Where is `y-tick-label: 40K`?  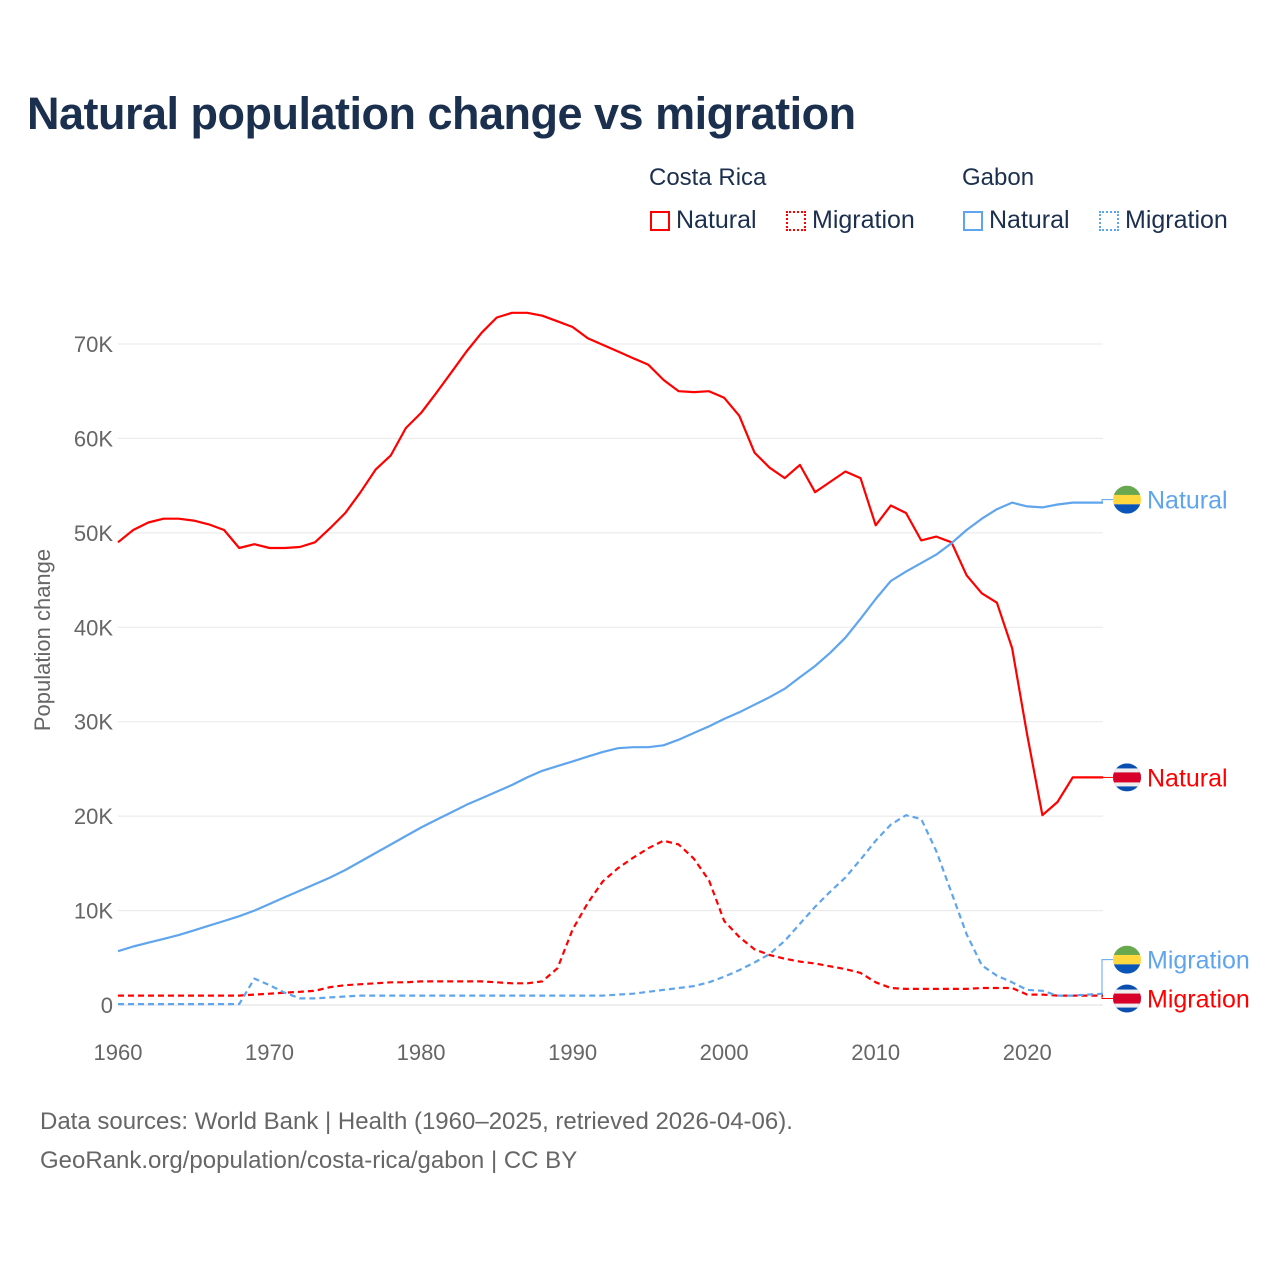
y-tick-label: 40K is located at coordinates (93, 627).